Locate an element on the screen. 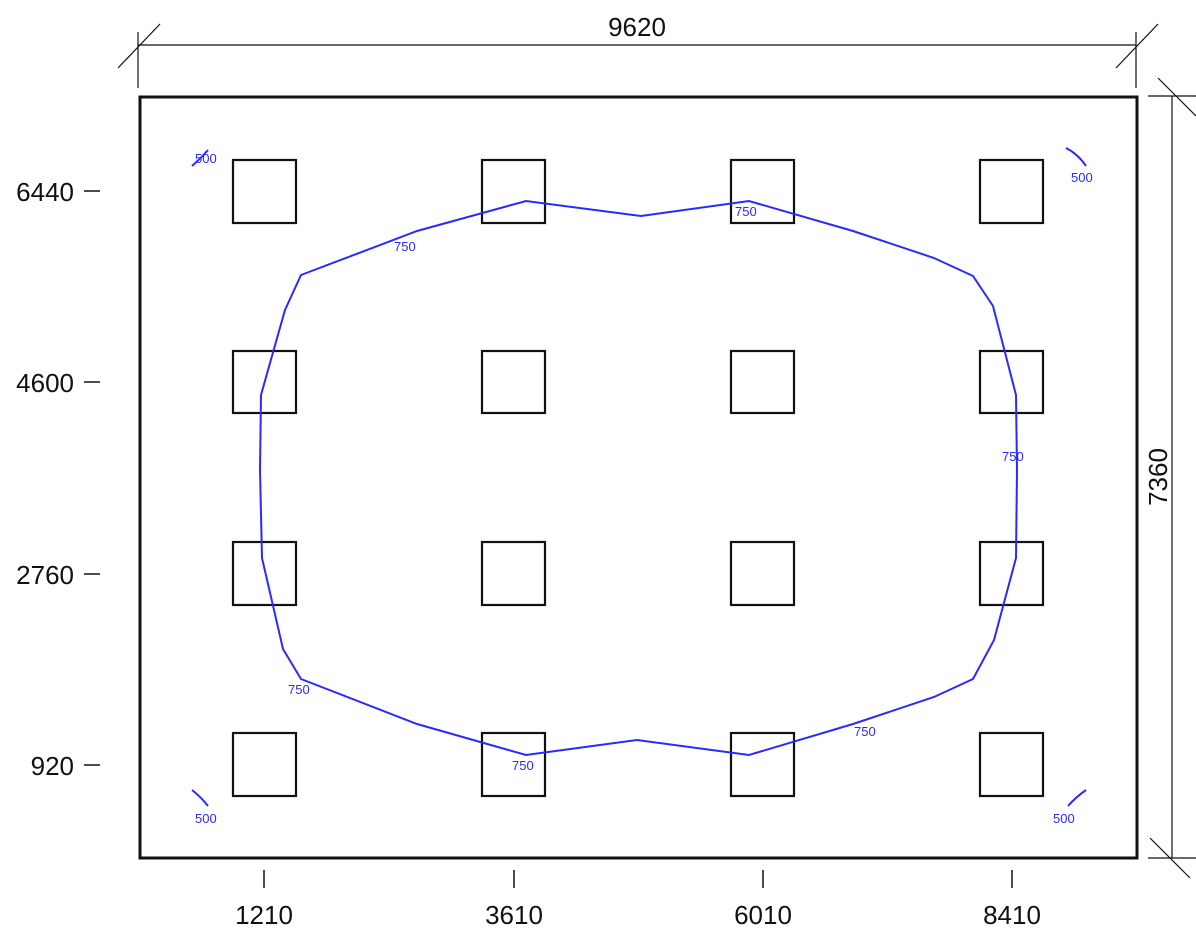 This screenshot has width=1196, height=931. column-c4-r4 is located at coordinates (1011, 764).